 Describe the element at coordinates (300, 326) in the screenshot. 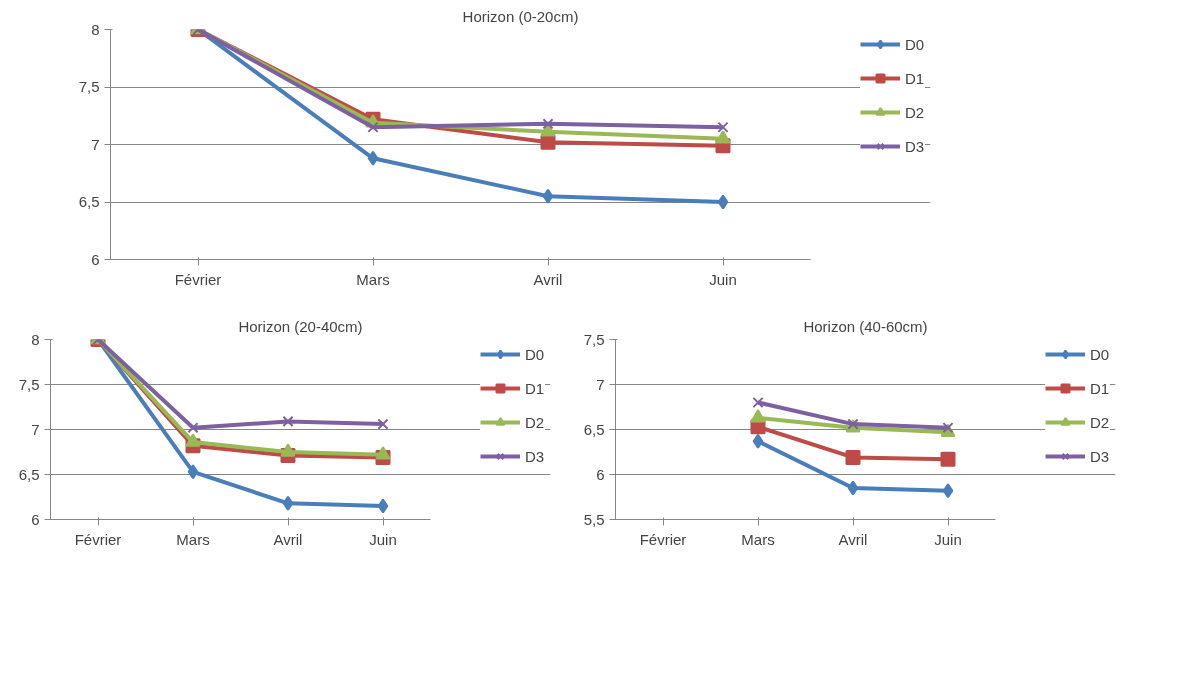

I see `chart-title: Horizon (20-40cm)` at that location.